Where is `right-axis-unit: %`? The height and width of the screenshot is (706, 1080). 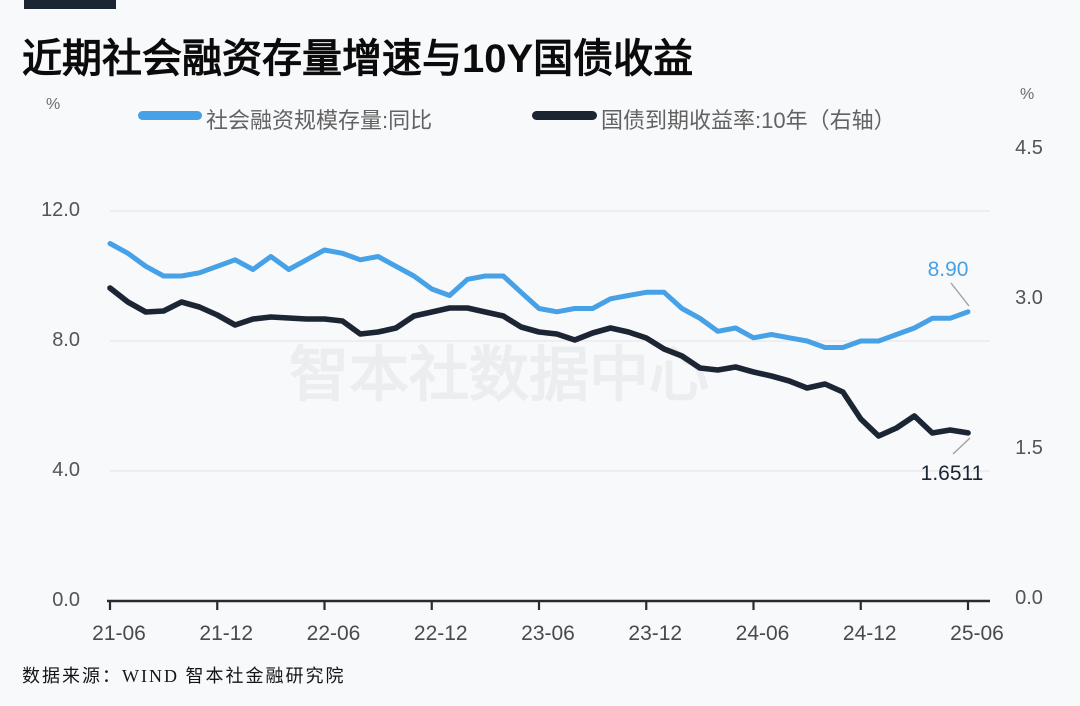
right-axis-unit: % is located at coordinates (1027, 94).